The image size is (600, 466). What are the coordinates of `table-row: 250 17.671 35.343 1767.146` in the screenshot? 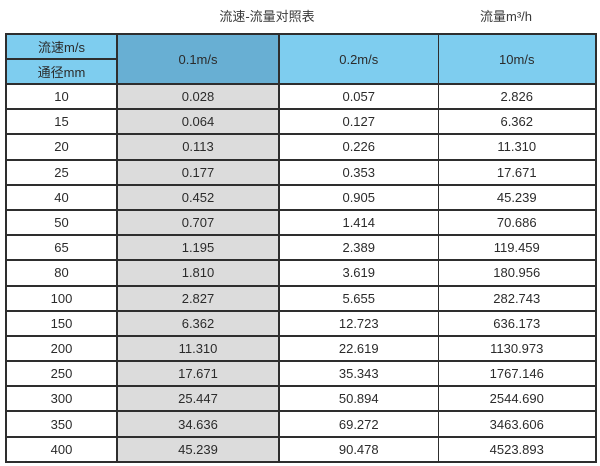 It's located at (301, 374).